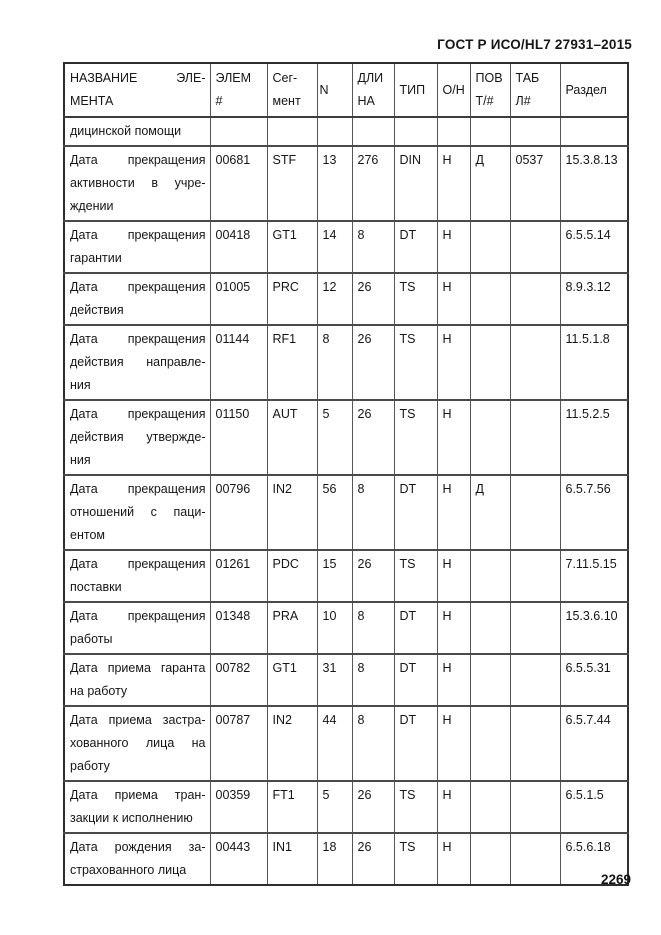 The image size is (661, 935). I want to click on cell-n: 8, so click(334, 362).